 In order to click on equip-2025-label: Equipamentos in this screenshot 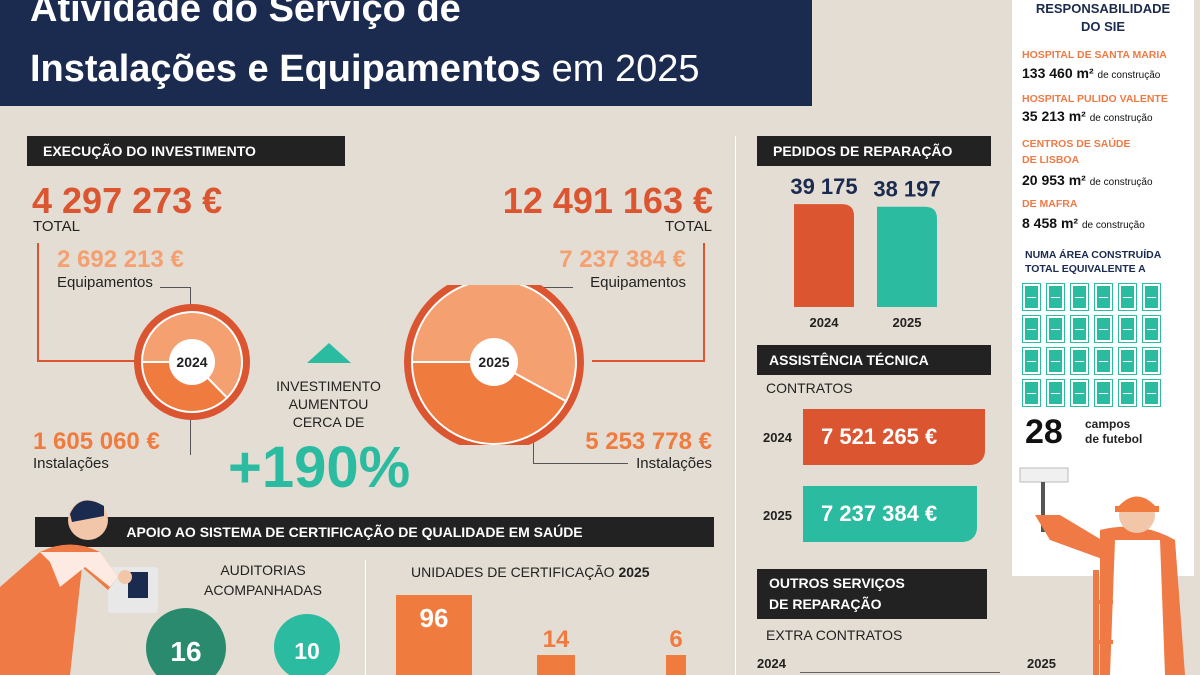, I will do `click(638, 282)`.